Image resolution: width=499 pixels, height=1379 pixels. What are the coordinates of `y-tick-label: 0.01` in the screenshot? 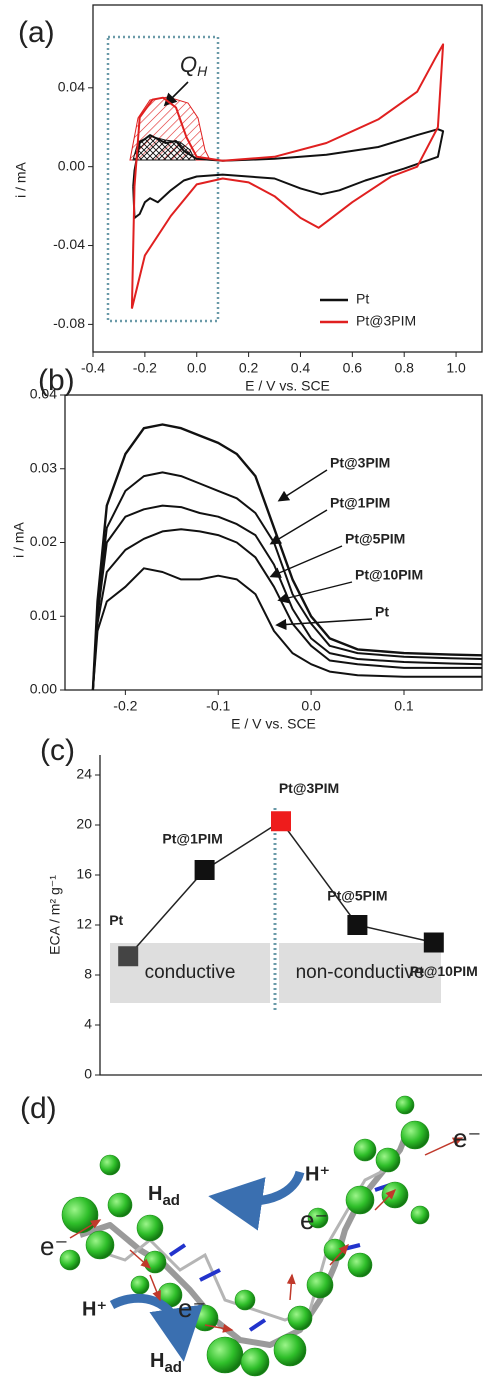 It's located at (43, 615).